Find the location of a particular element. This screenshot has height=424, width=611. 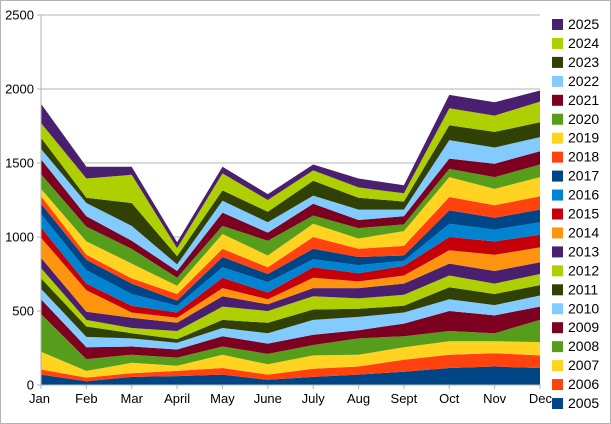

x-axis-label-May: May is located at coordinates (222, 398).